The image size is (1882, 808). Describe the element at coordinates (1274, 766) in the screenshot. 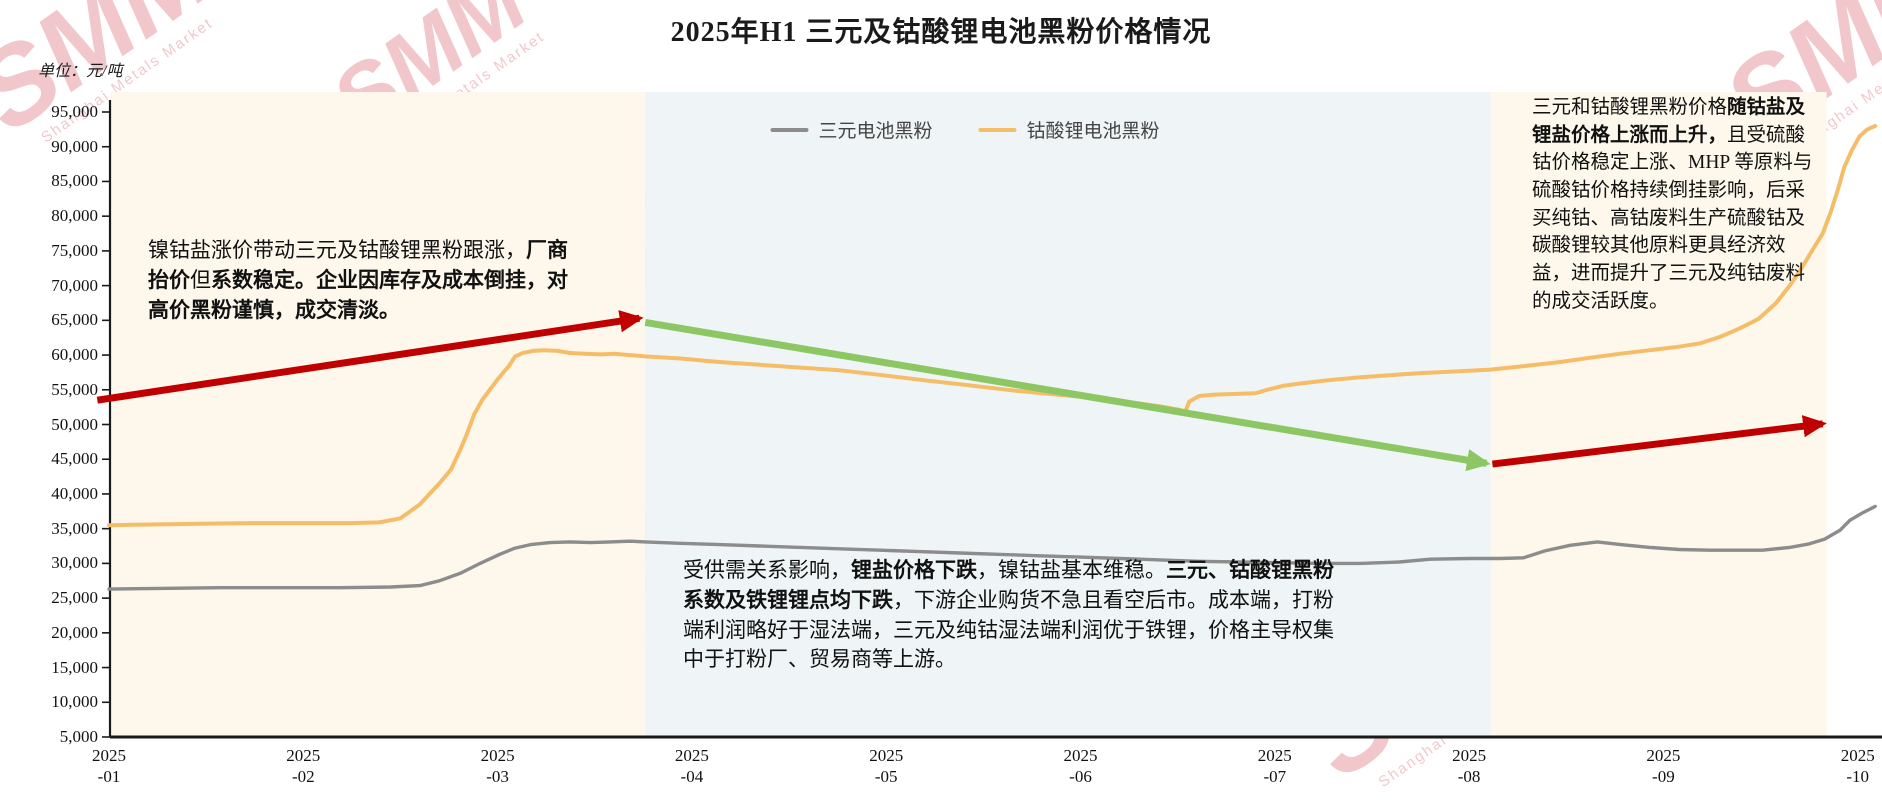

I see `x-tick-label: 2025 -07` at that location.